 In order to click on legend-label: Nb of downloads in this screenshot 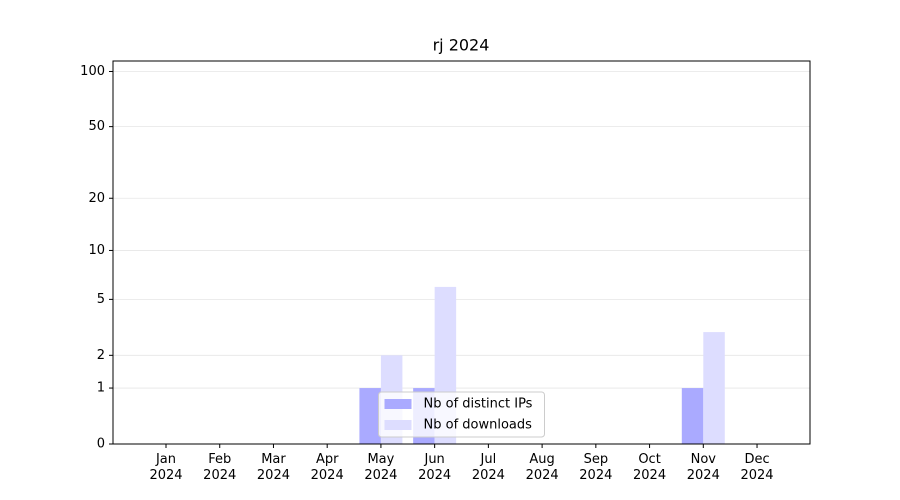, I will do `click(478, 425)`.